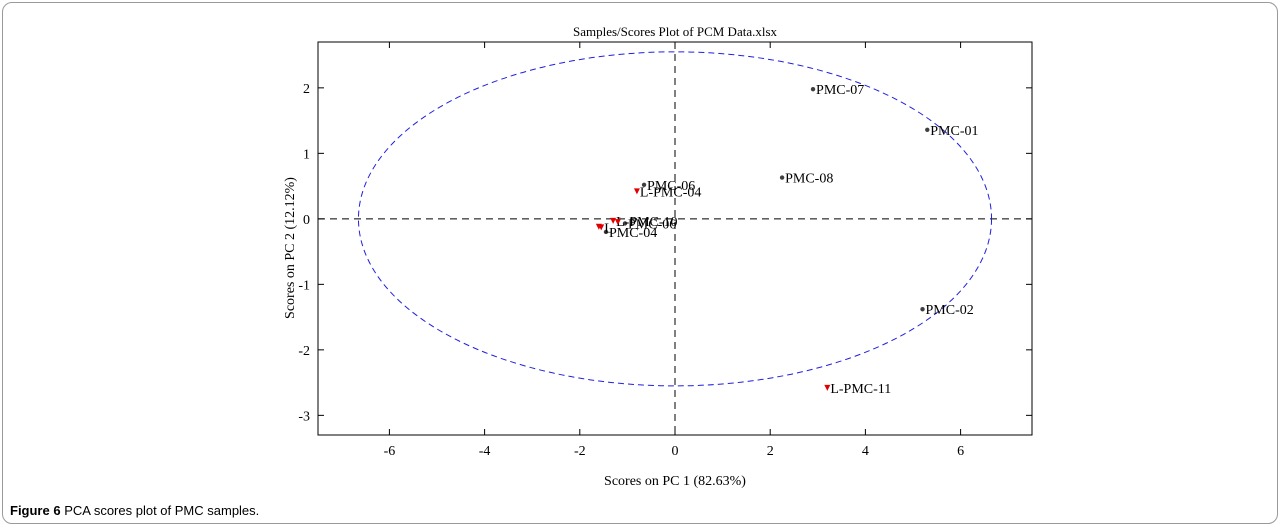  What do you see at coordinates (950, 310) in the screenshot?
I see `point-label: PMC-02` at bounding box center [950, 310].